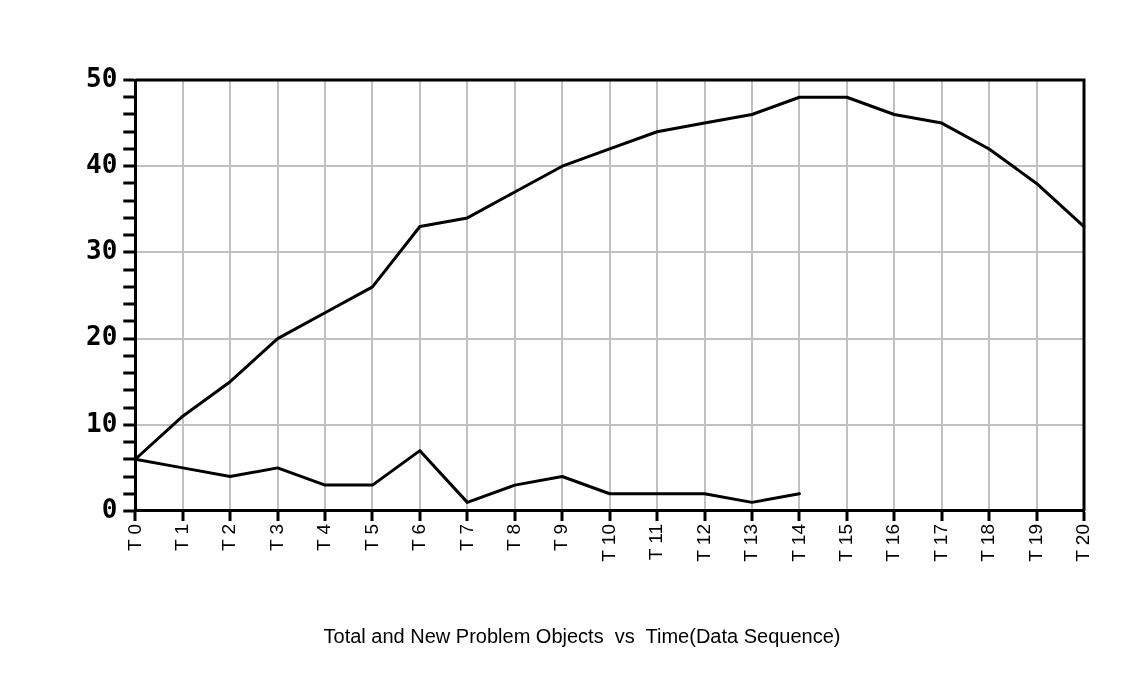  I want to click on x-tick-label: T 16, so click(893, 542).